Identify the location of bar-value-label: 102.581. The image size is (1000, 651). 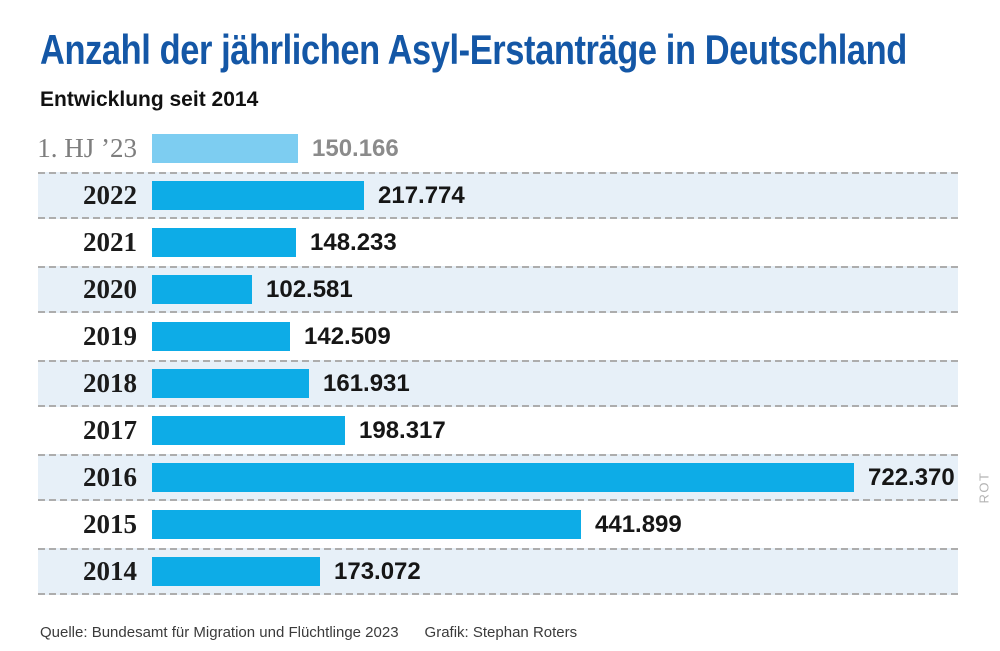
(309, 289).